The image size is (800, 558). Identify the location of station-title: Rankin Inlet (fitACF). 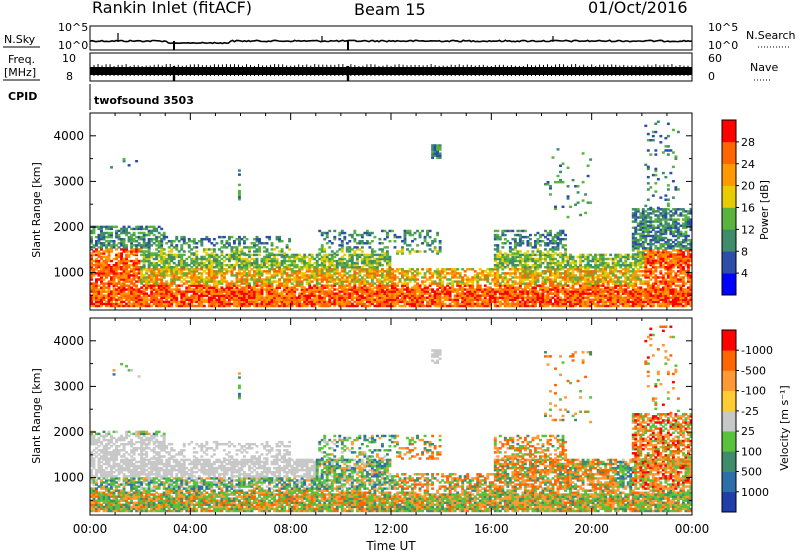
(172, 8).